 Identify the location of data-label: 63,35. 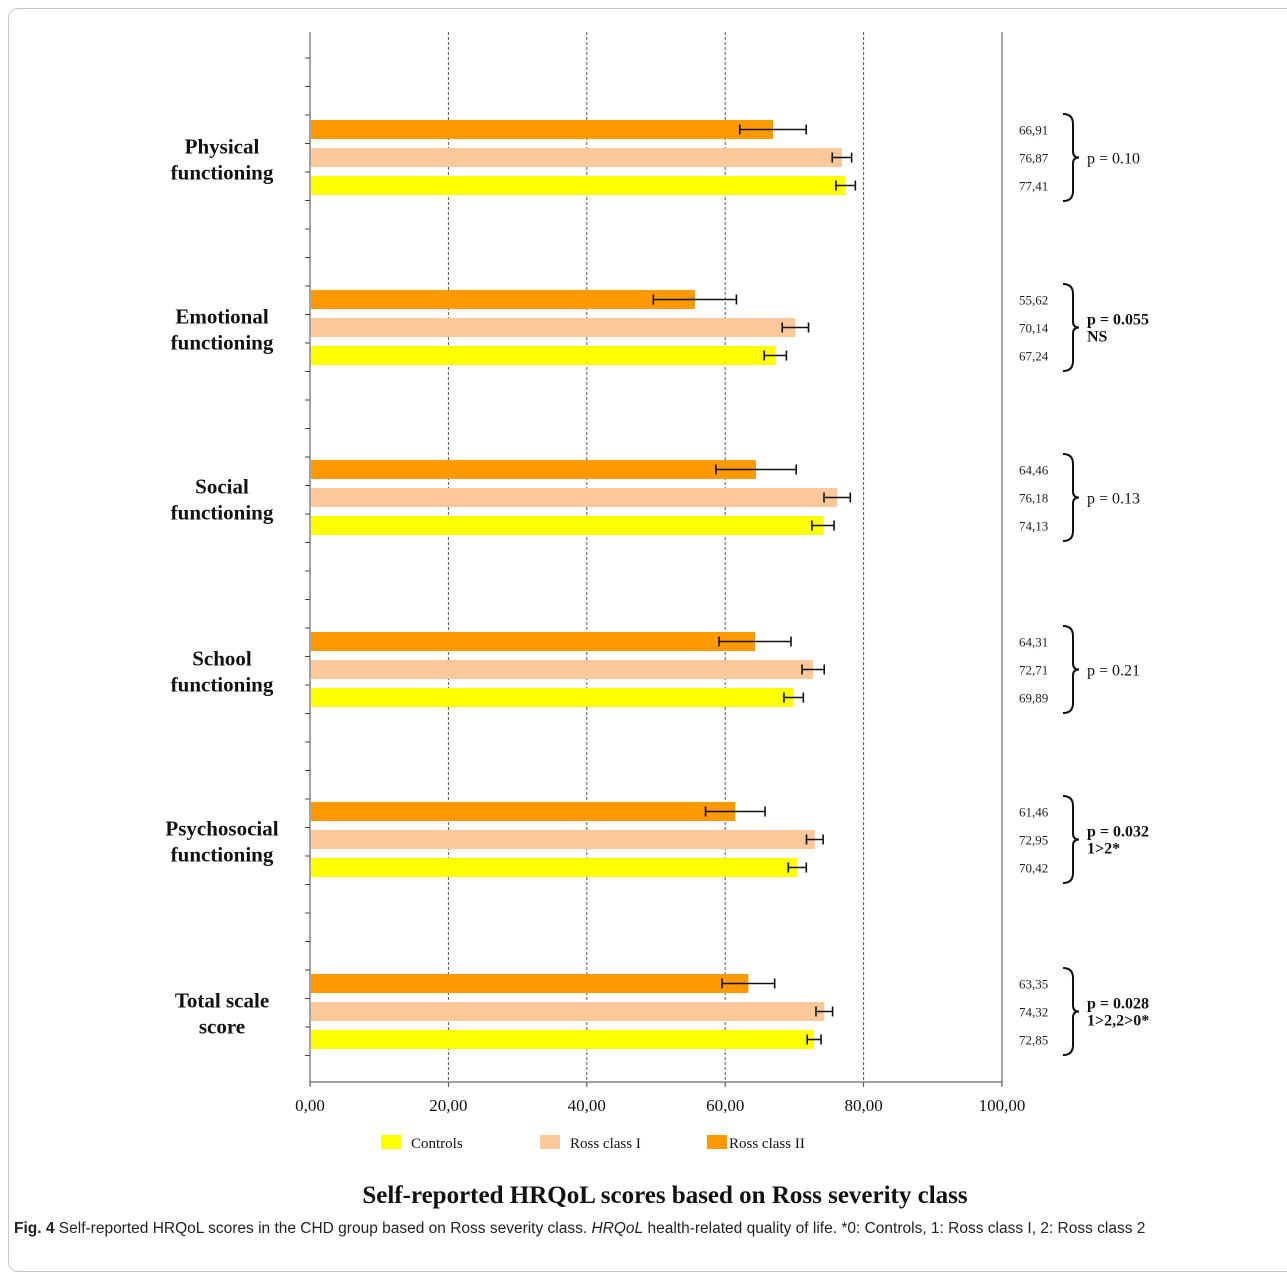
(1033, 984).